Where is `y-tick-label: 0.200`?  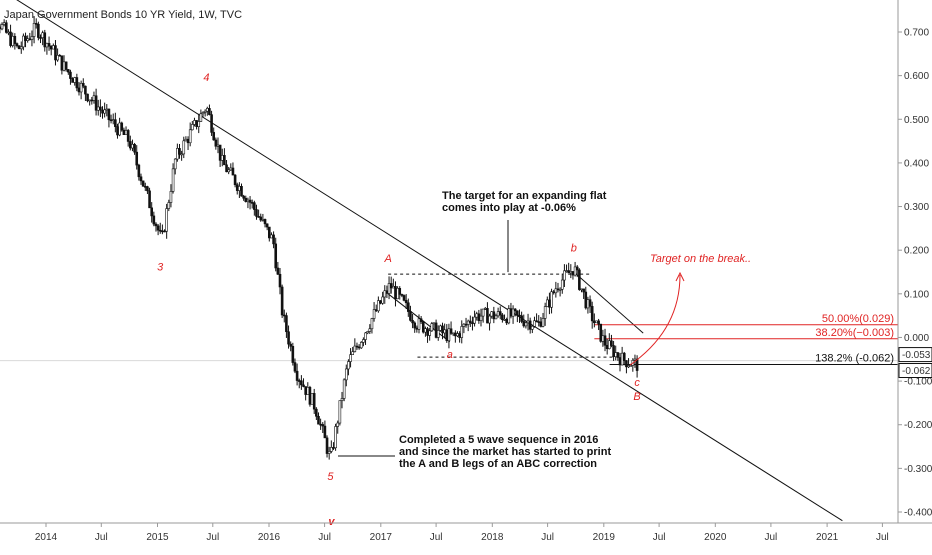
y-tick-label: 0.200 is located at coordinates (916, 251).